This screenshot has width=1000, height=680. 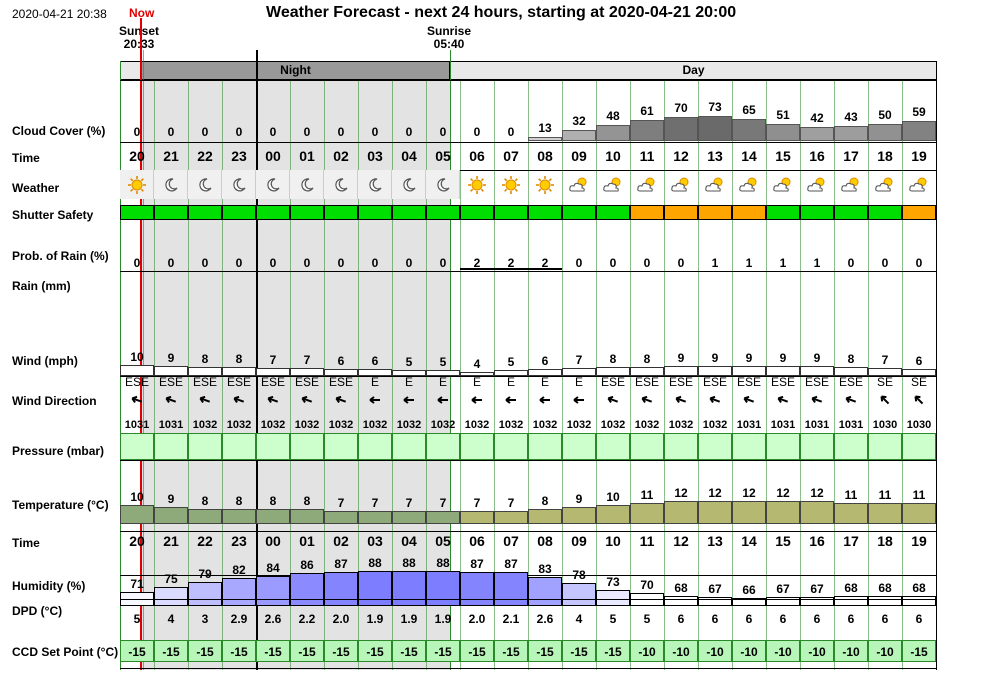 I want to click on sunrise-time: 05:40, so click(x=449, y=44).